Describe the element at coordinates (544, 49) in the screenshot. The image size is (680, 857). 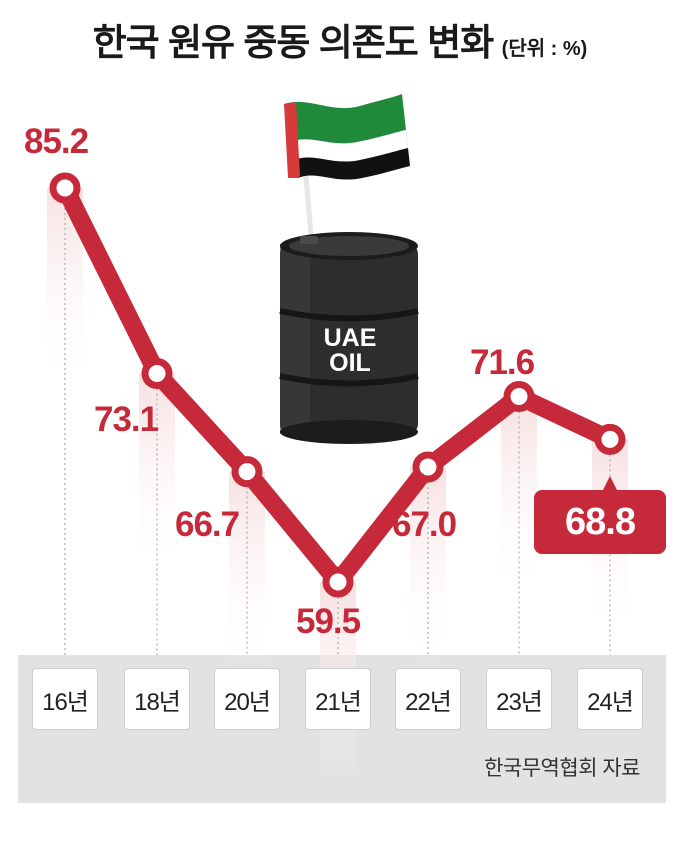
I see `chart-unit: (단위 : %)` at that location.